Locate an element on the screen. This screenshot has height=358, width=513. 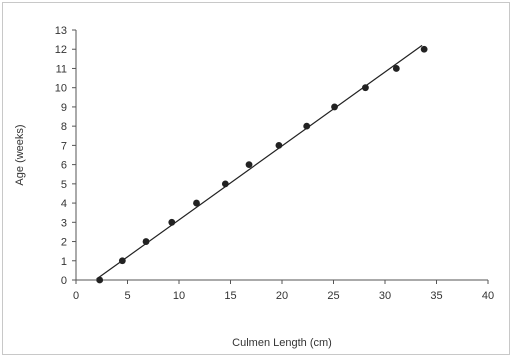
y-tick-label: 2 is located at coordinates (64, 243).